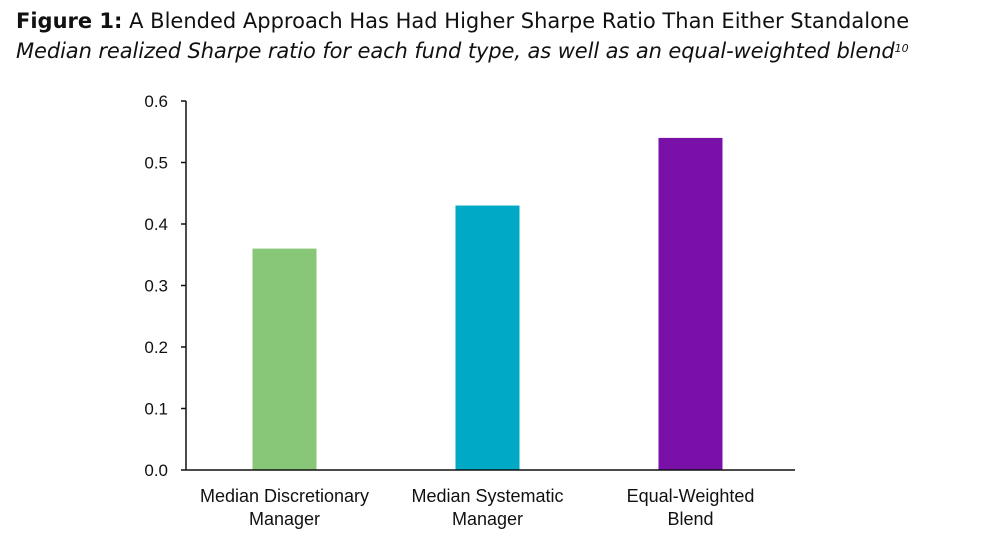  Describe the element at coordinates (156, 409) in the screenshot. I see `y-tick-label: 0.1` at that location.